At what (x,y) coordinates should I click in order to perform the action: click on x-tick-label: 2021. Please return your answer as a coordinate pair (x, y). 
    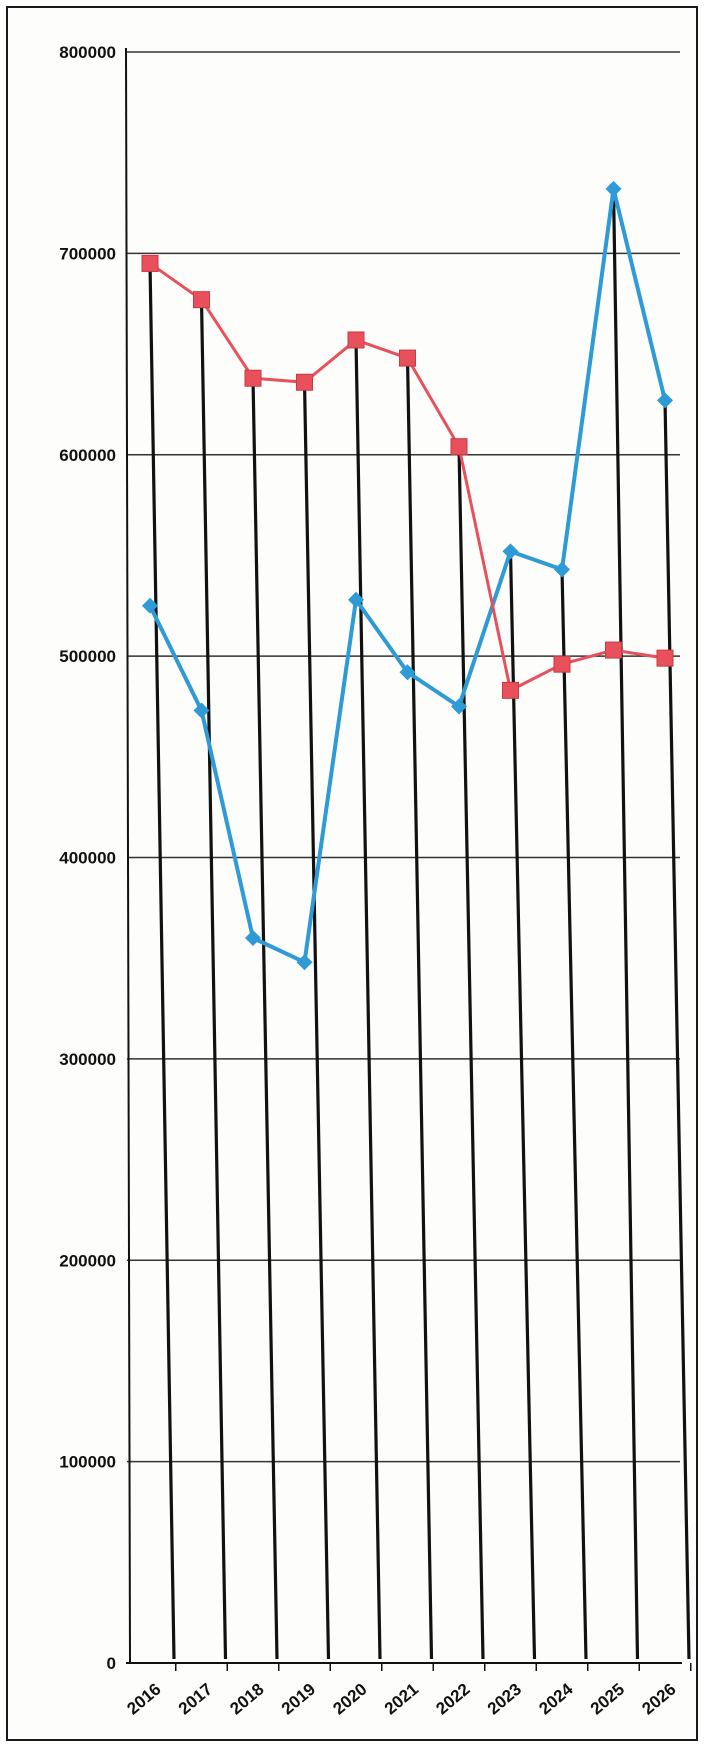
    Looking at the image, I should click on (401, 1699).